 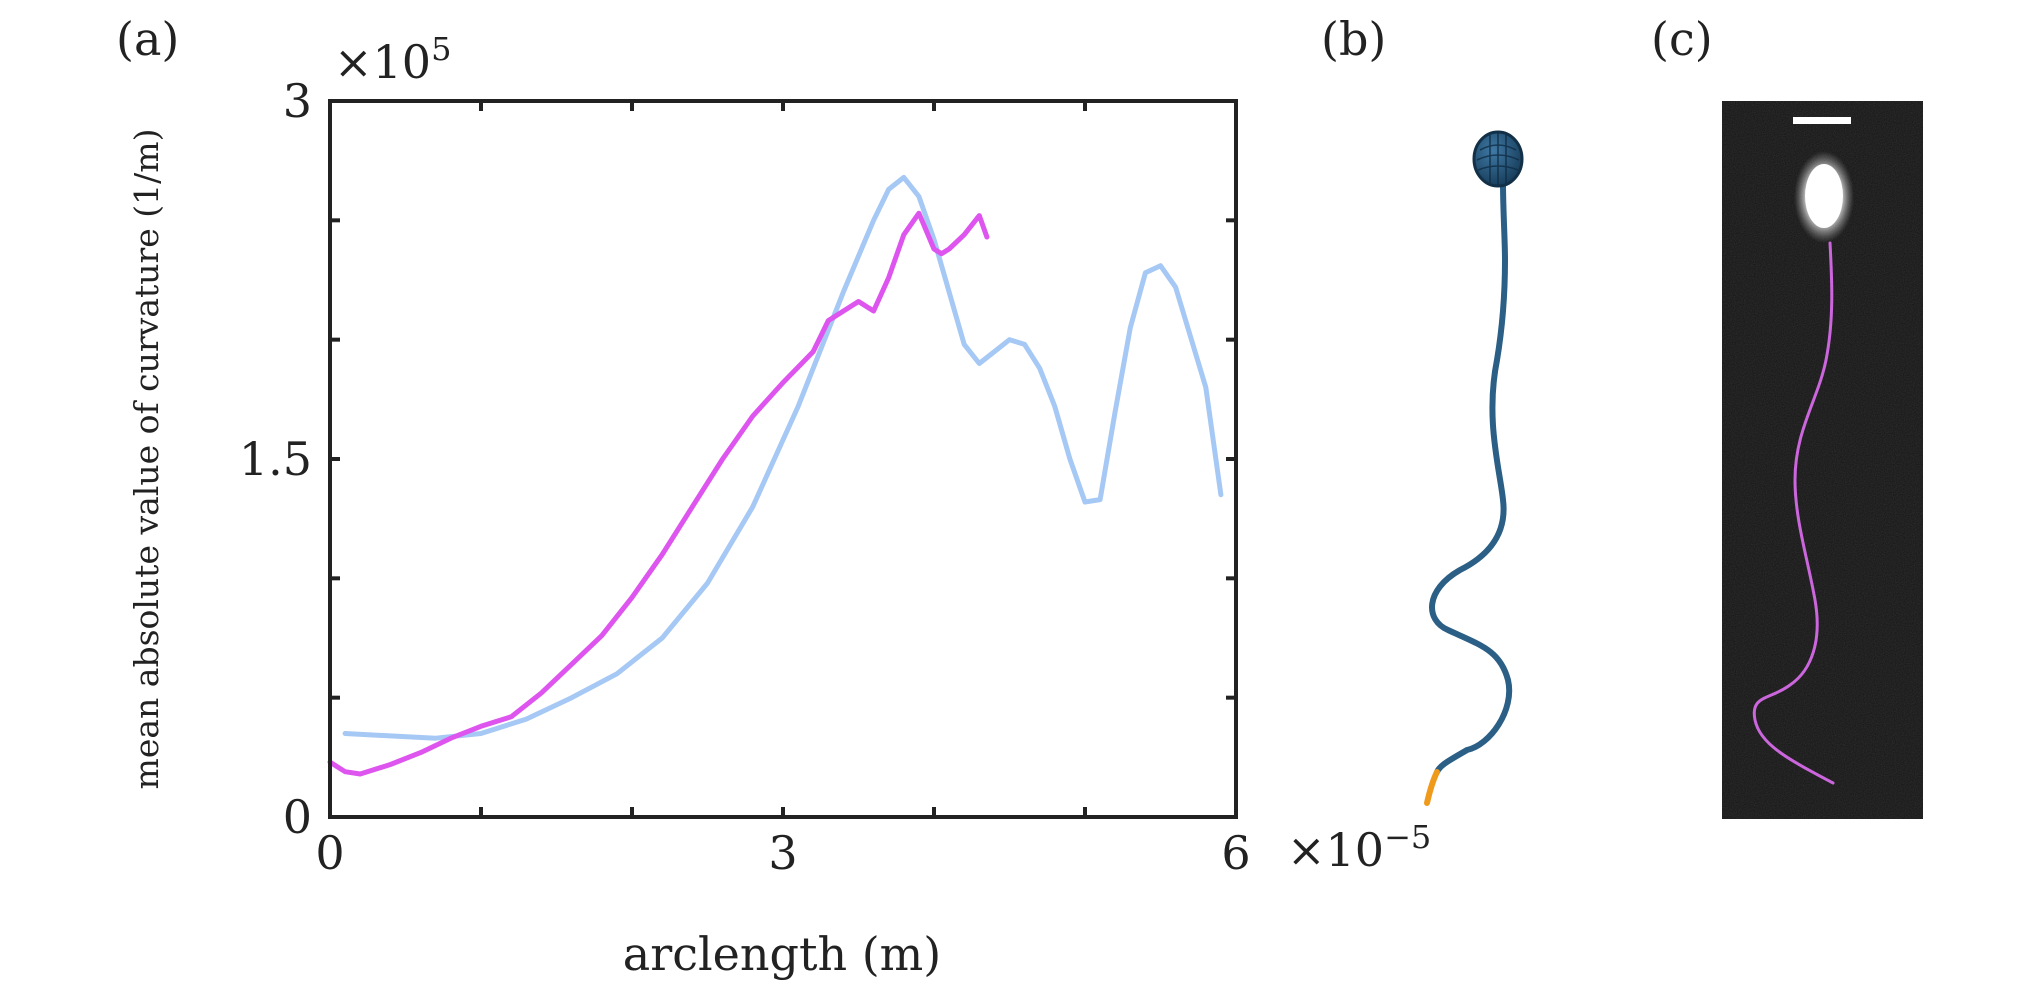 I want to click on traced-flagellum, so click(x=1793, y=513).